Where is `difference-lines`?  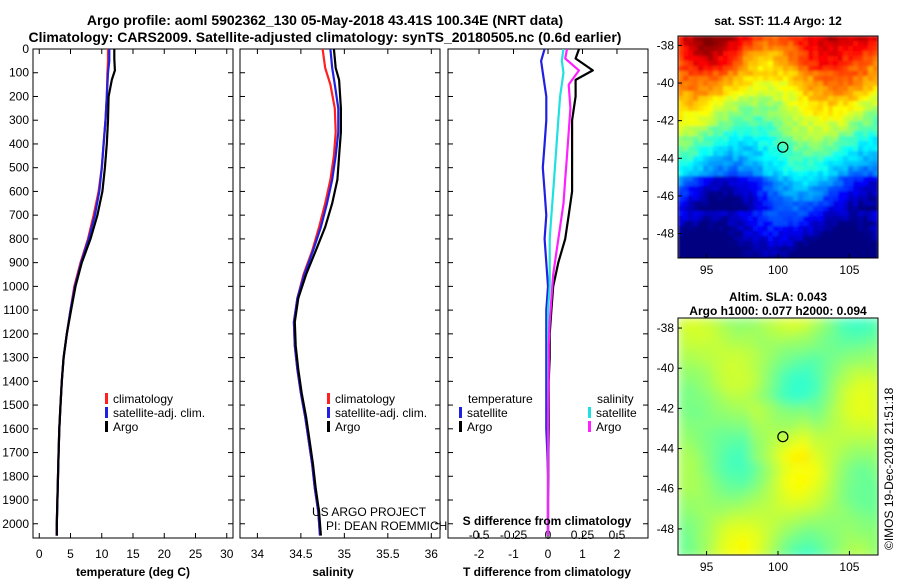 difference-lines is located at coordinates (566, 292).